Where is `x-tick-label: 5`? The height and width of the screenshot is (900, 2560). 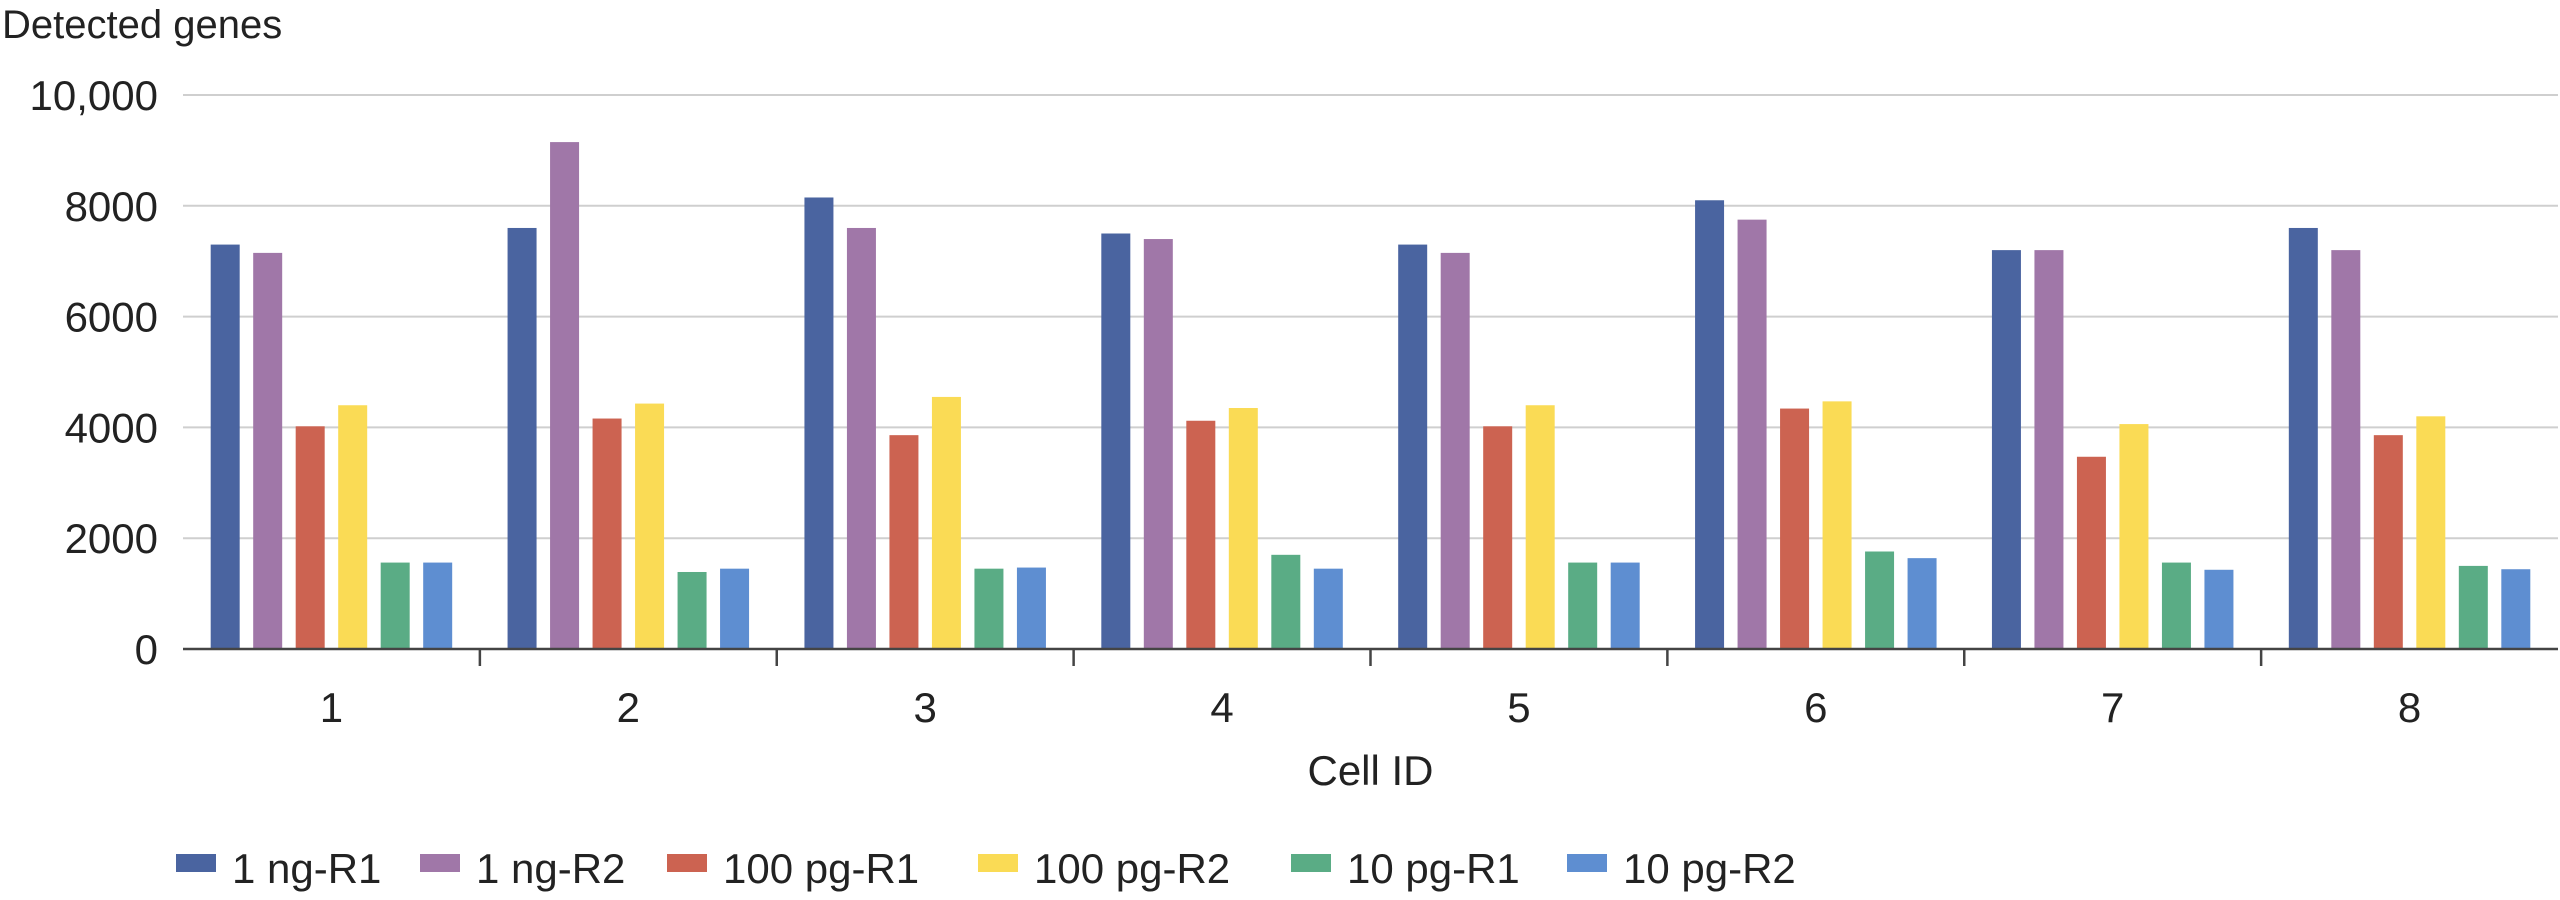
x-tick-label: 5 is located at coordinates (1518, 707).